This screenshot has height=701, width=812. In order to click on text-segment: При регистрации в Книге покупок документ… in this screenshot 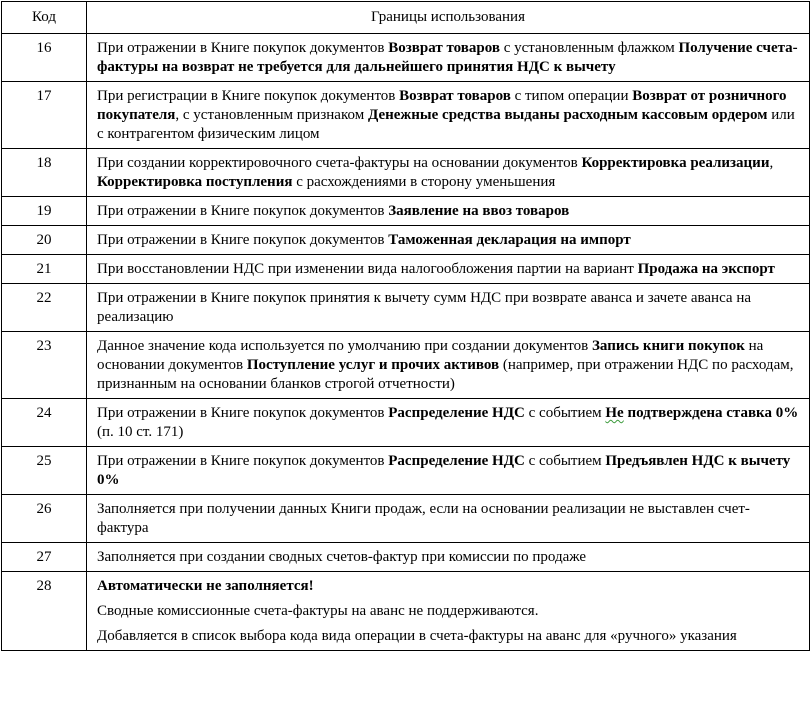, I will do `click(248, 96)`.